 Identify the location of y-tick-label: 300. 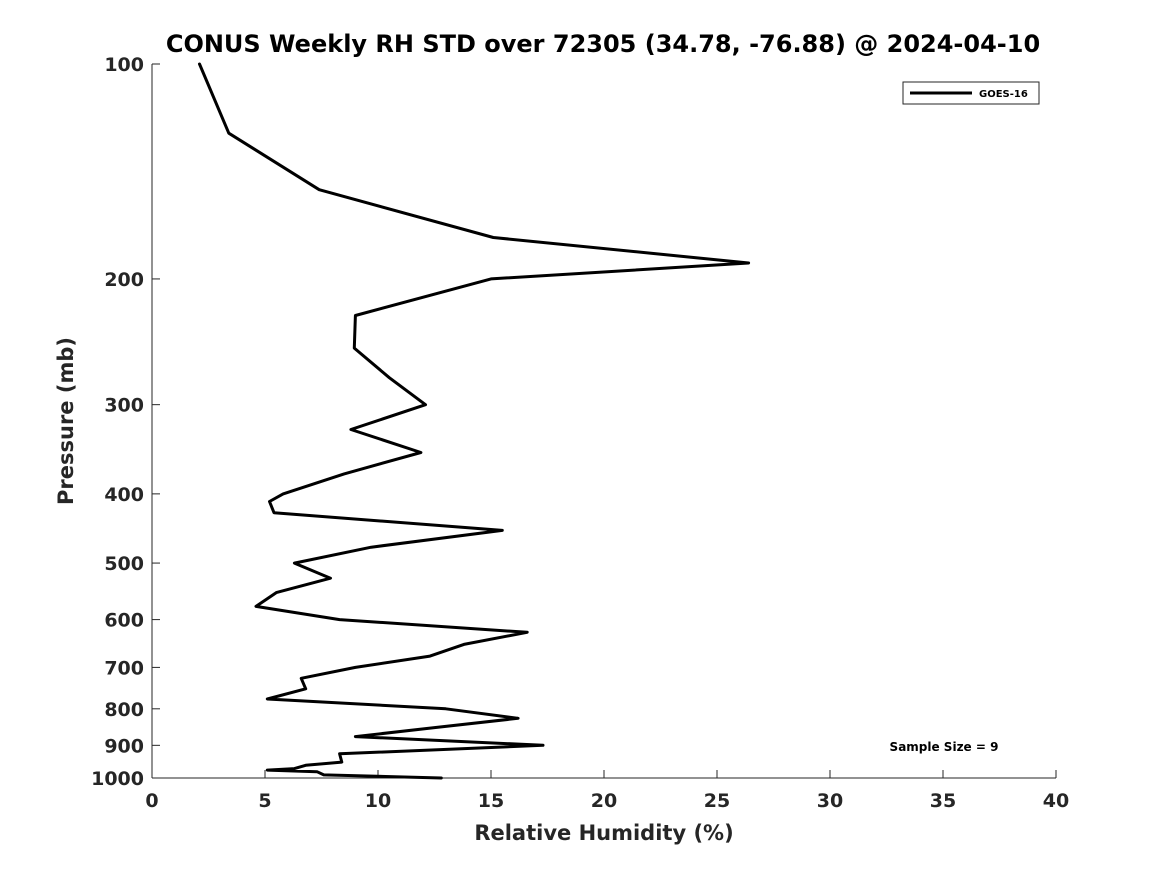
(124, 406).